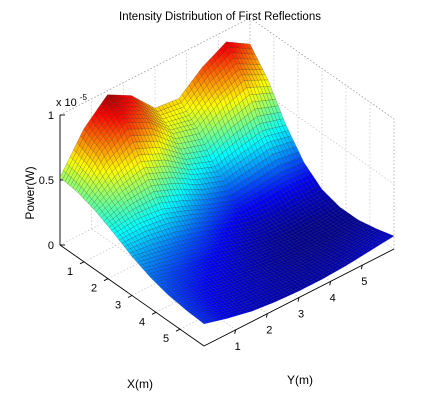 The width and height of the screenshot is (436, 414). What do you see at coordinates (46, 181) in the screenshot?
I see `z-tick-label: 0.5` at bounding box center [46, 181].